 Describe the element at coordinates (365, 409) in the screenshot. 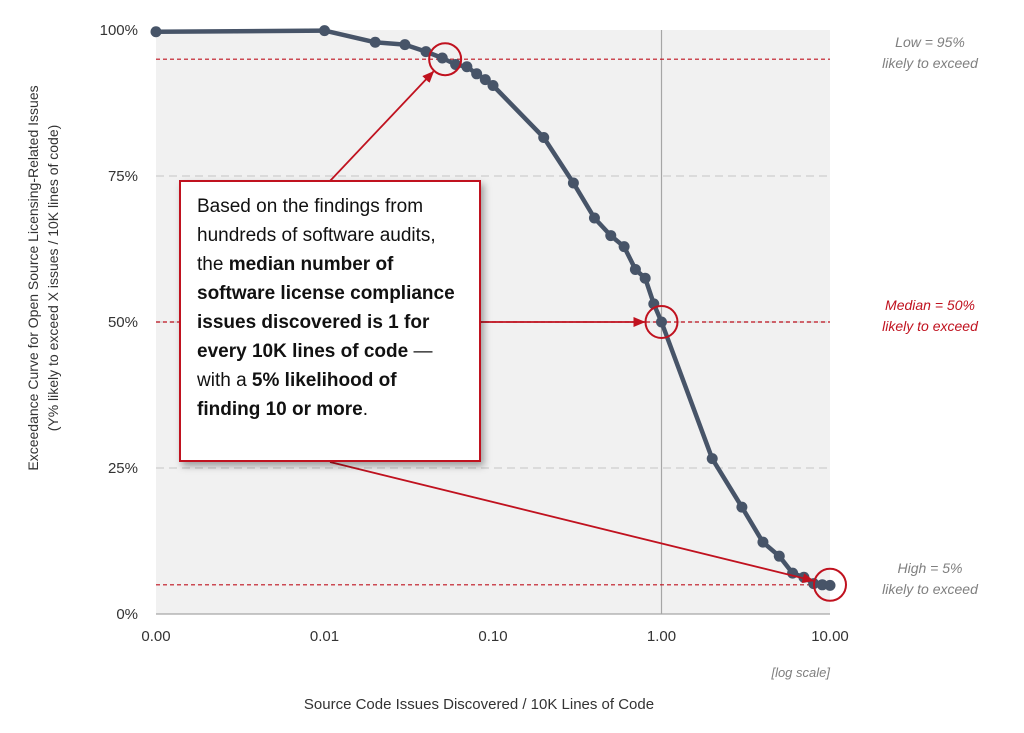

I see `callout-text-3: .` at that location.